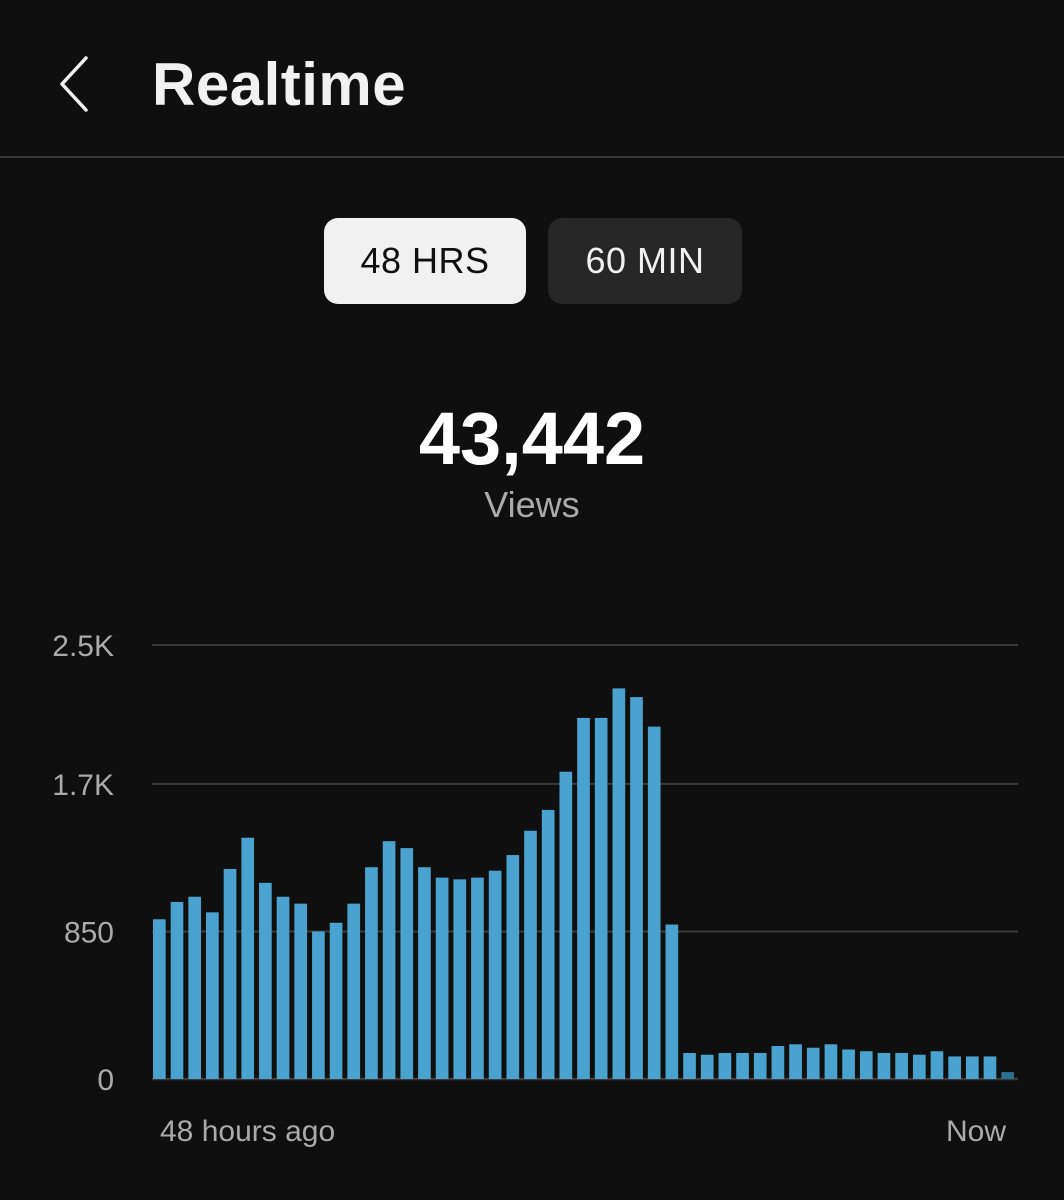 The height and width of the screenshot is (1200, 1064). I want to click on y-tick-label: 850, so click(89, 932).